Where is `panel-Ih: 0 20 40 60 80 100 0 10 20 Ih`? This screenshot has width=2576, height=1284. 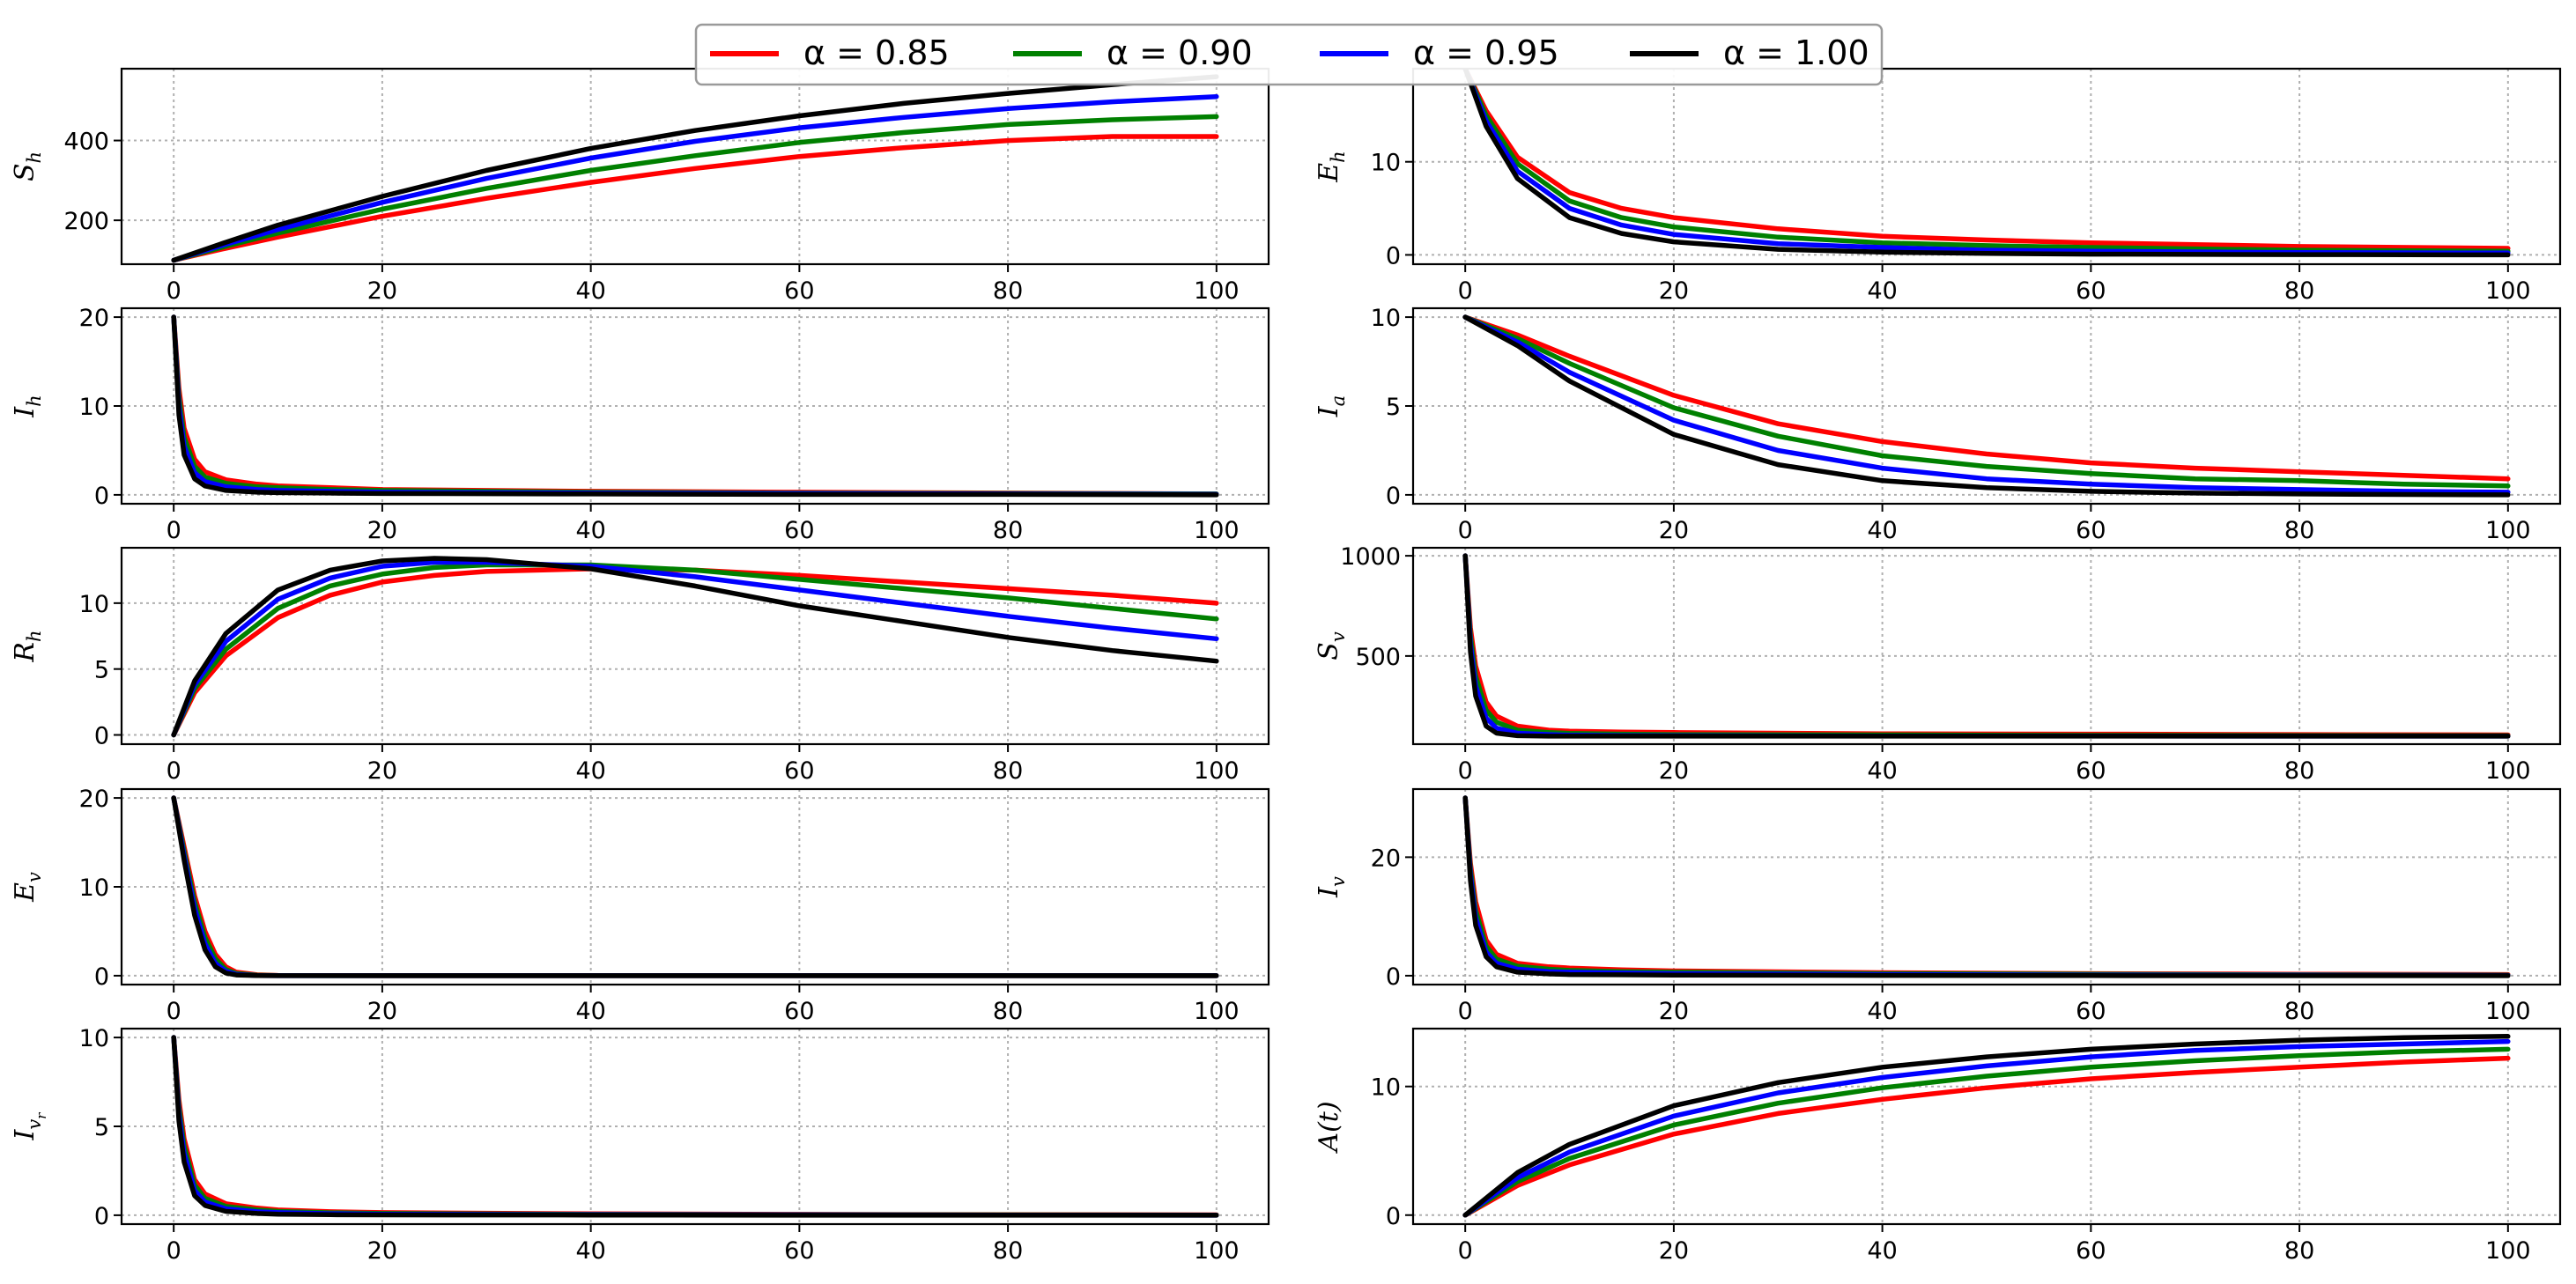
panel-Ih: 0 20 40 60 80 100 0 10 20 Ih is located at coordinates (640, 424).